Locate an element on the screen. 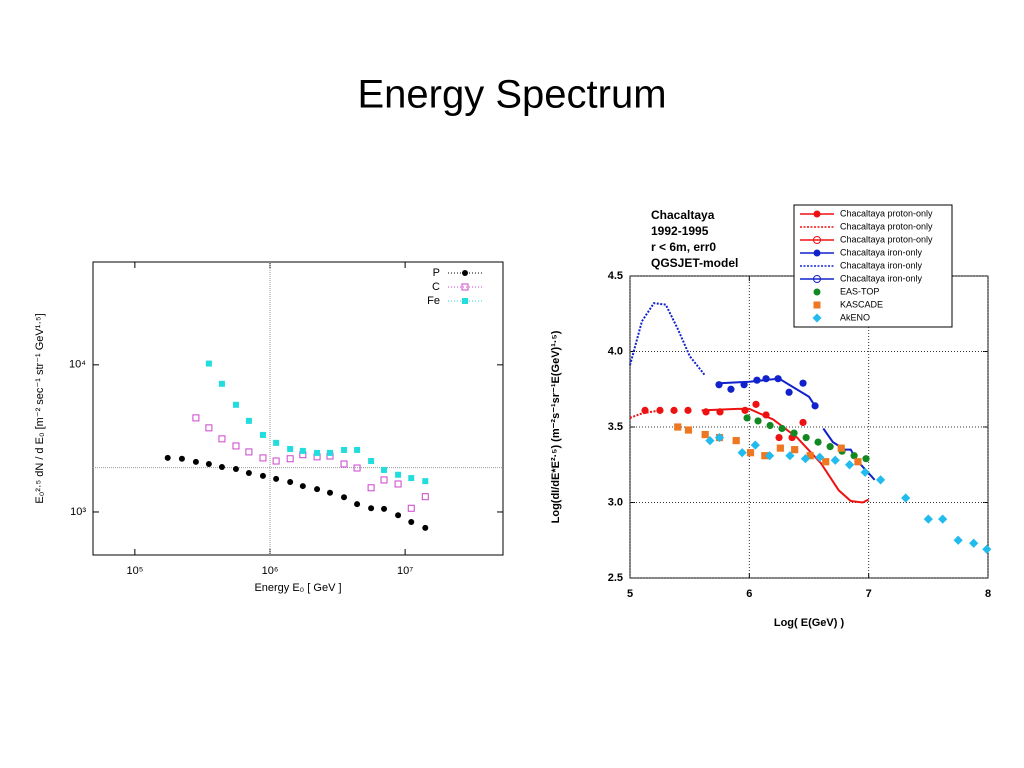  x-tick-label: 10⁵ is located at coordinates (134, 571).